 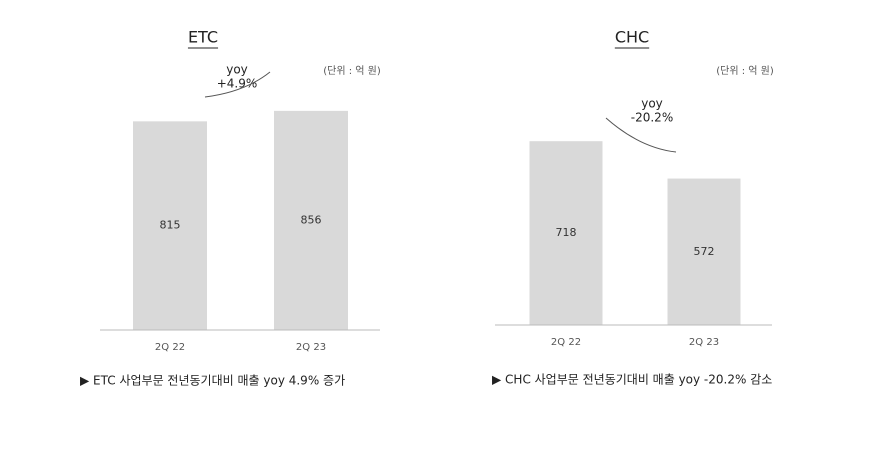 What do you see at coordinates (212, 381) in the screenshot?
I see `caption: ▶ ETC 사업부문 전년동기대비 매출 yoy 4.9% 증가` at bounding box center [212, 381].